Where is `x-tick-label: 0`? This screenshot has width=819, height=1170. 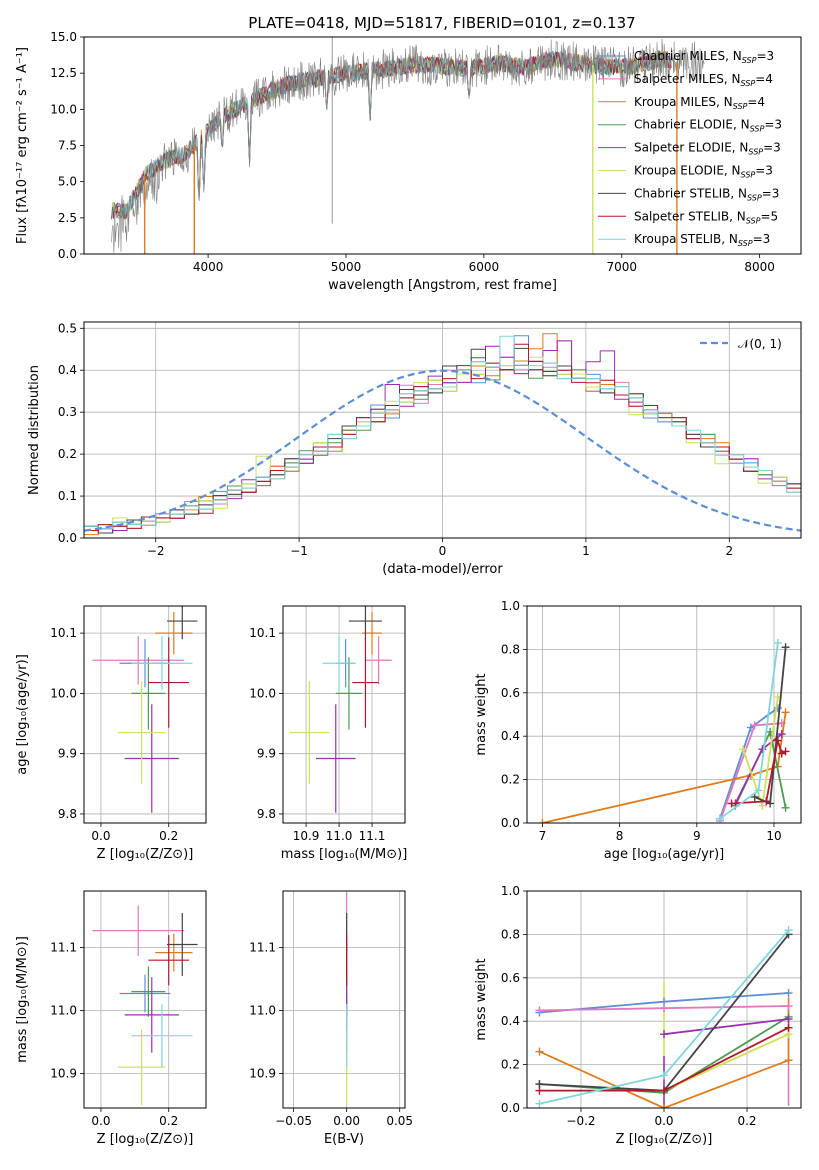 x-tick-label: 0 is located at coordinates (443, 551).